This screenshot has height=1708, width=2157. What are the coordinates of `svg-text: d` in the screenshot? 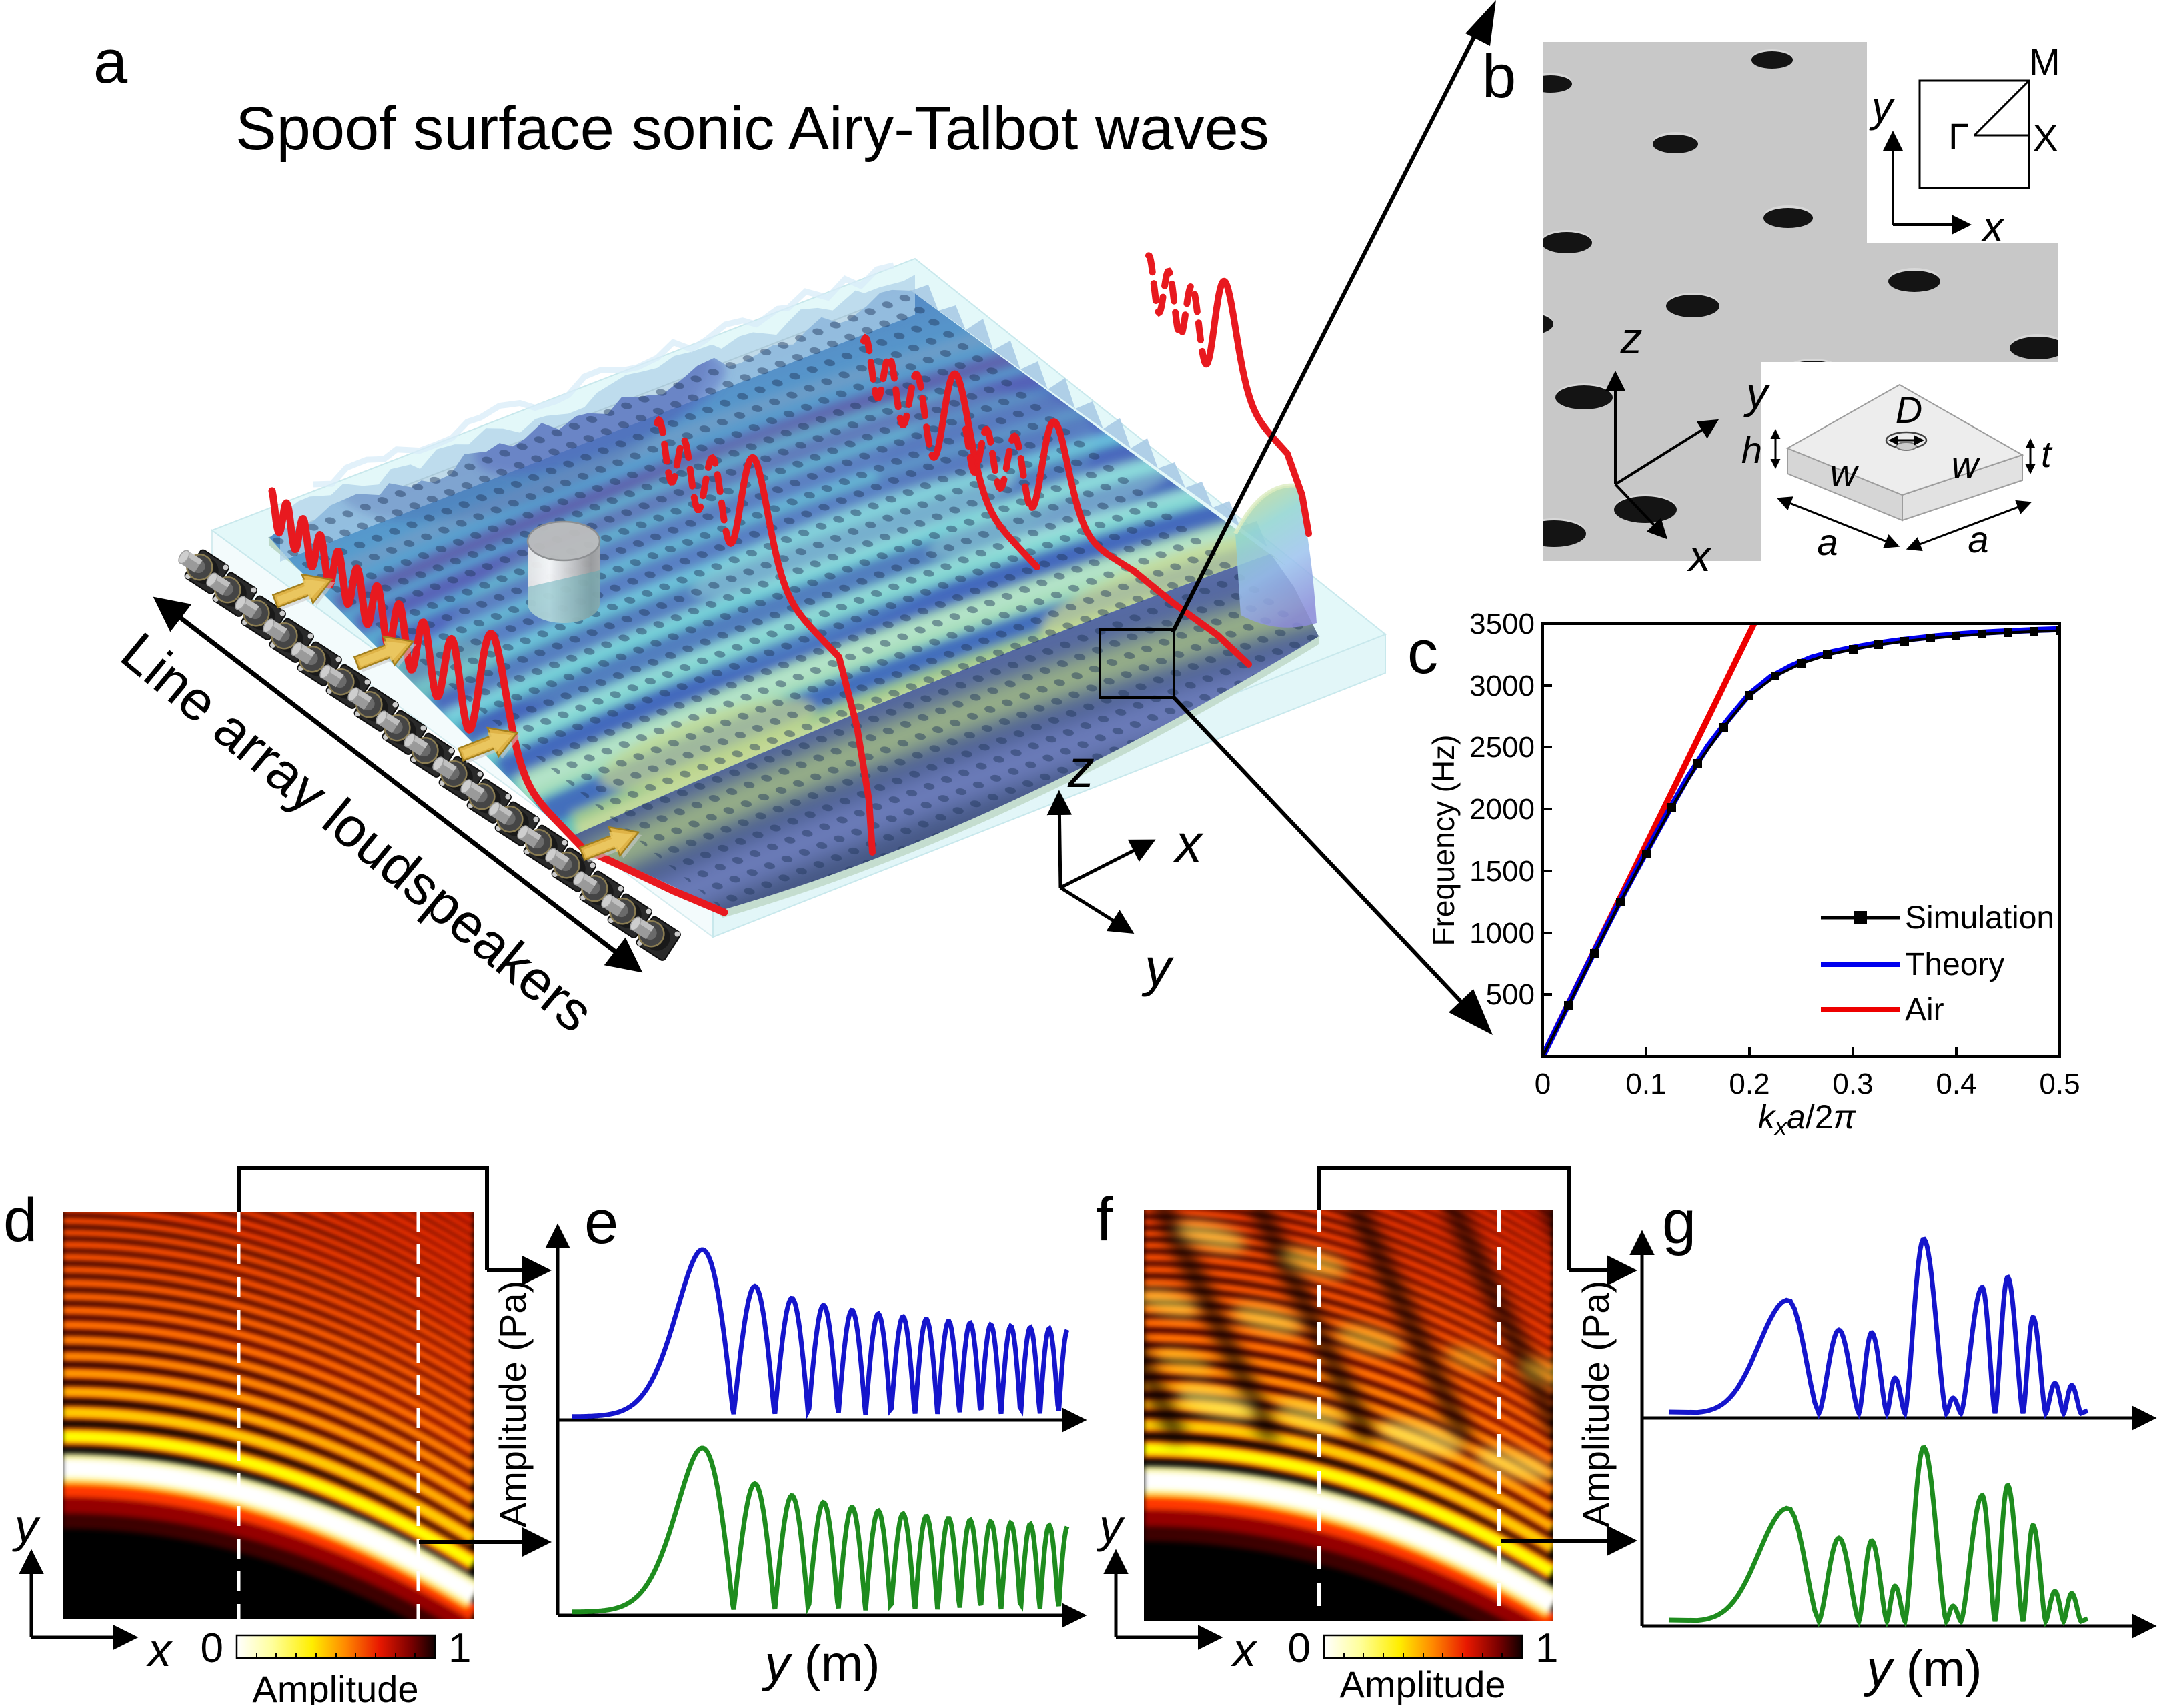 It's located at (20, 1220).